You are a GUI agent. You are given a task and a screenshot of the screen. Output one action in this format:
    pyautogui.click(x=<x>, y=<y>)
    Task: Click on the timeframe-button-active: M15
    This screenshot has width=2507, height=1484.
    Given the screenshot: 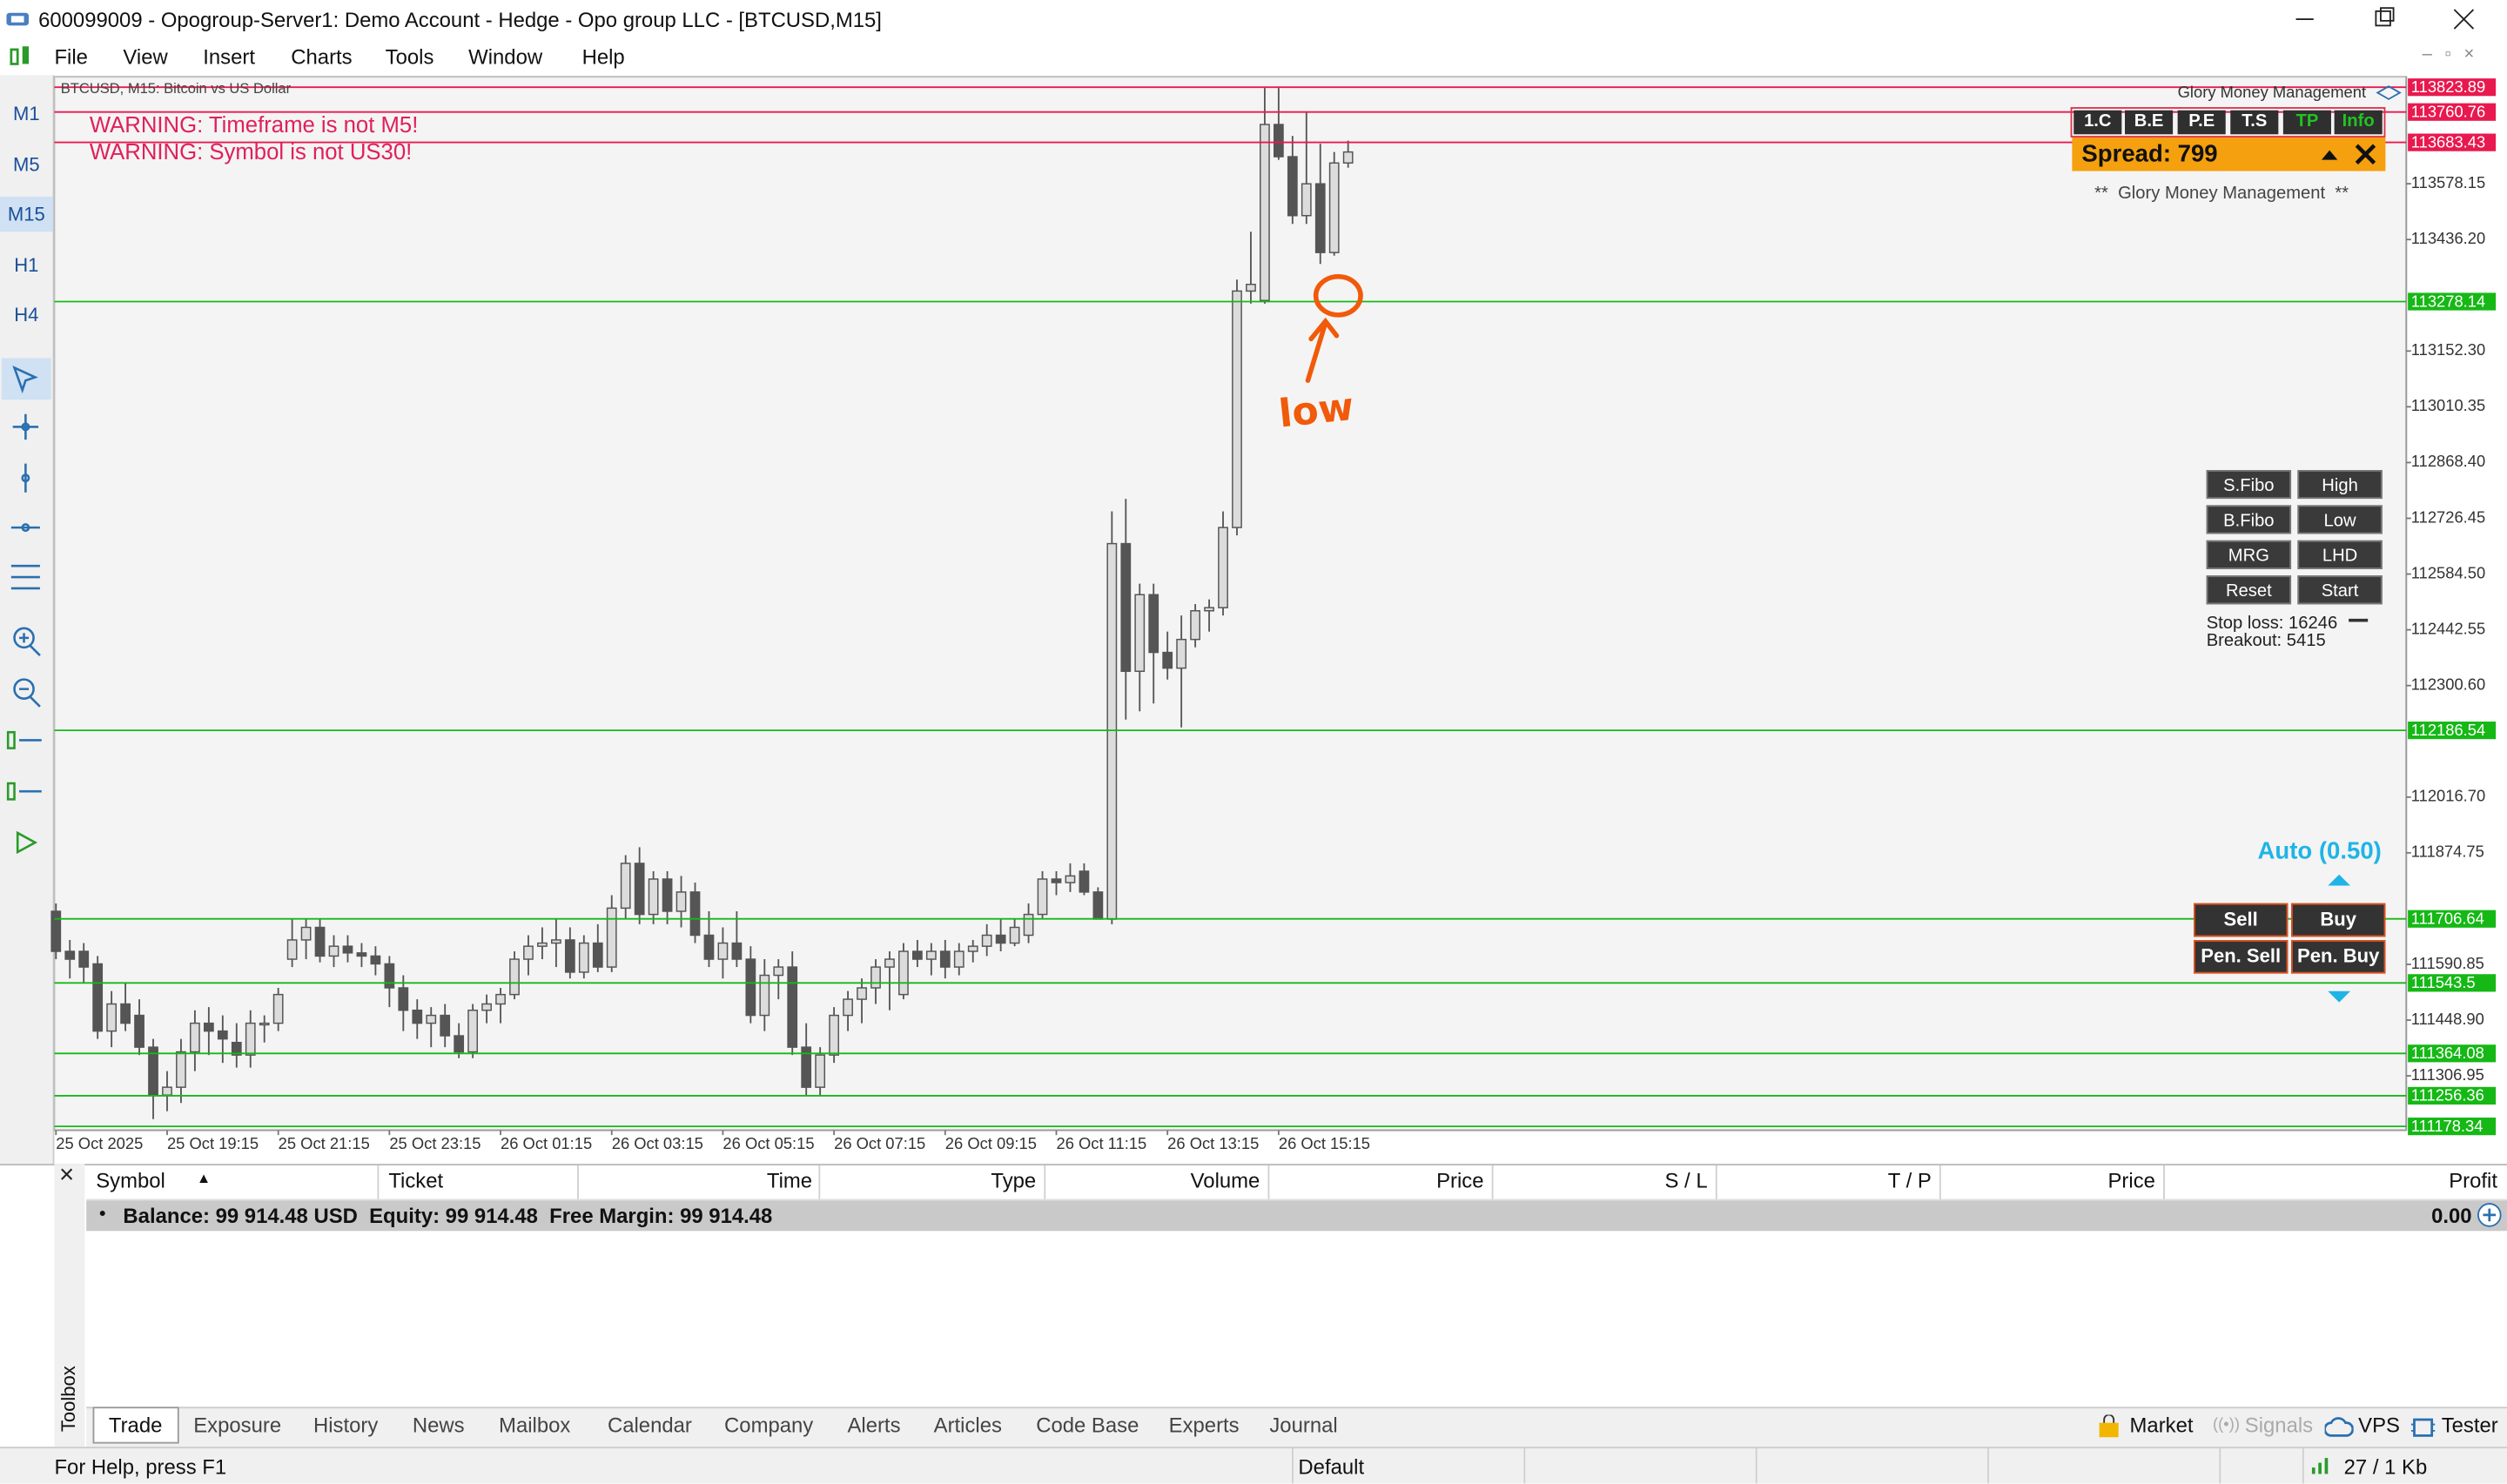 What is the action you would take?
    pyautogui.click(x=26, y=214)
    